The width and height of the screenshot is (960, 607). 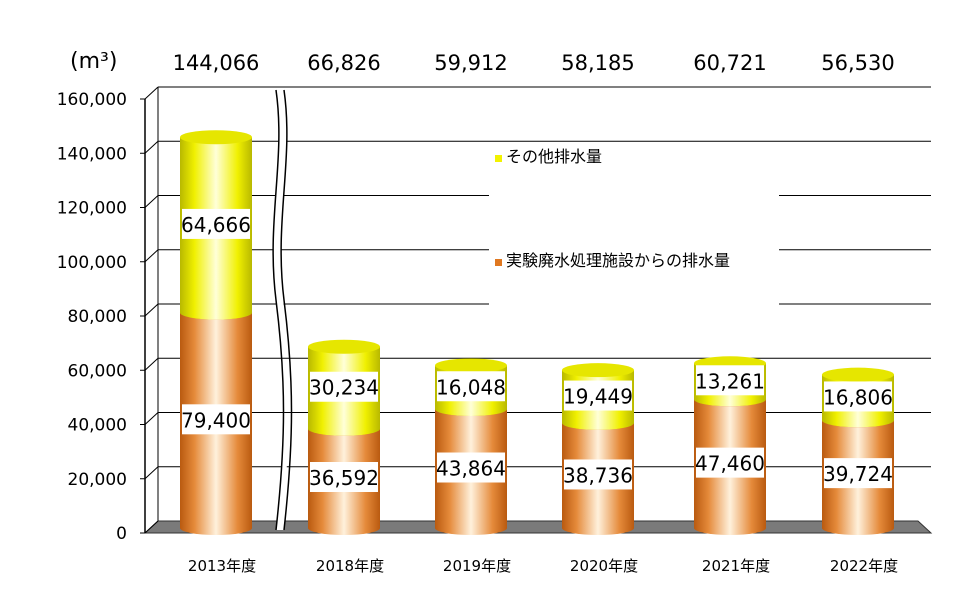 I want to click on total-label: 144,066, so click(x=216, y=63).